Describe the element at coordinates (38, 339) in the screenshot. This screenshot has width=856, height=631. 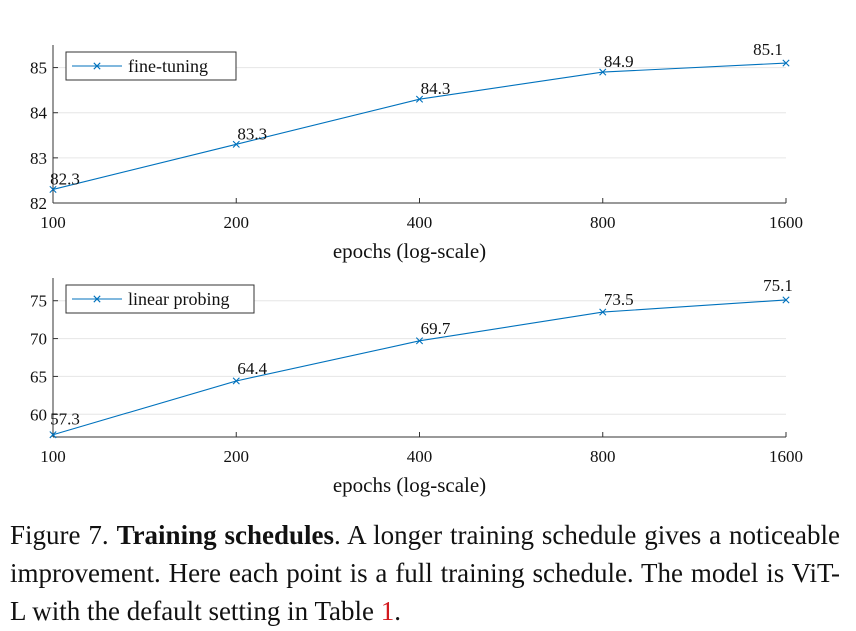
I see `y-tick-label: 70` at that location.